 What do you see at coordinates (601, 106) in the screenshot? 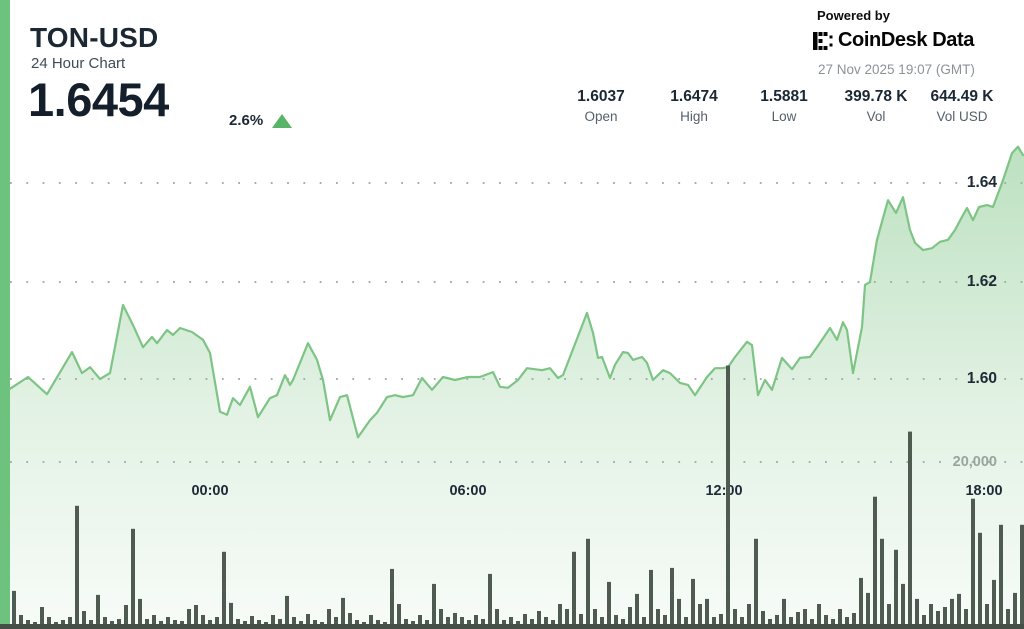
I see `stat-open: 1.6037 Open` at bounding box center [601, 106].